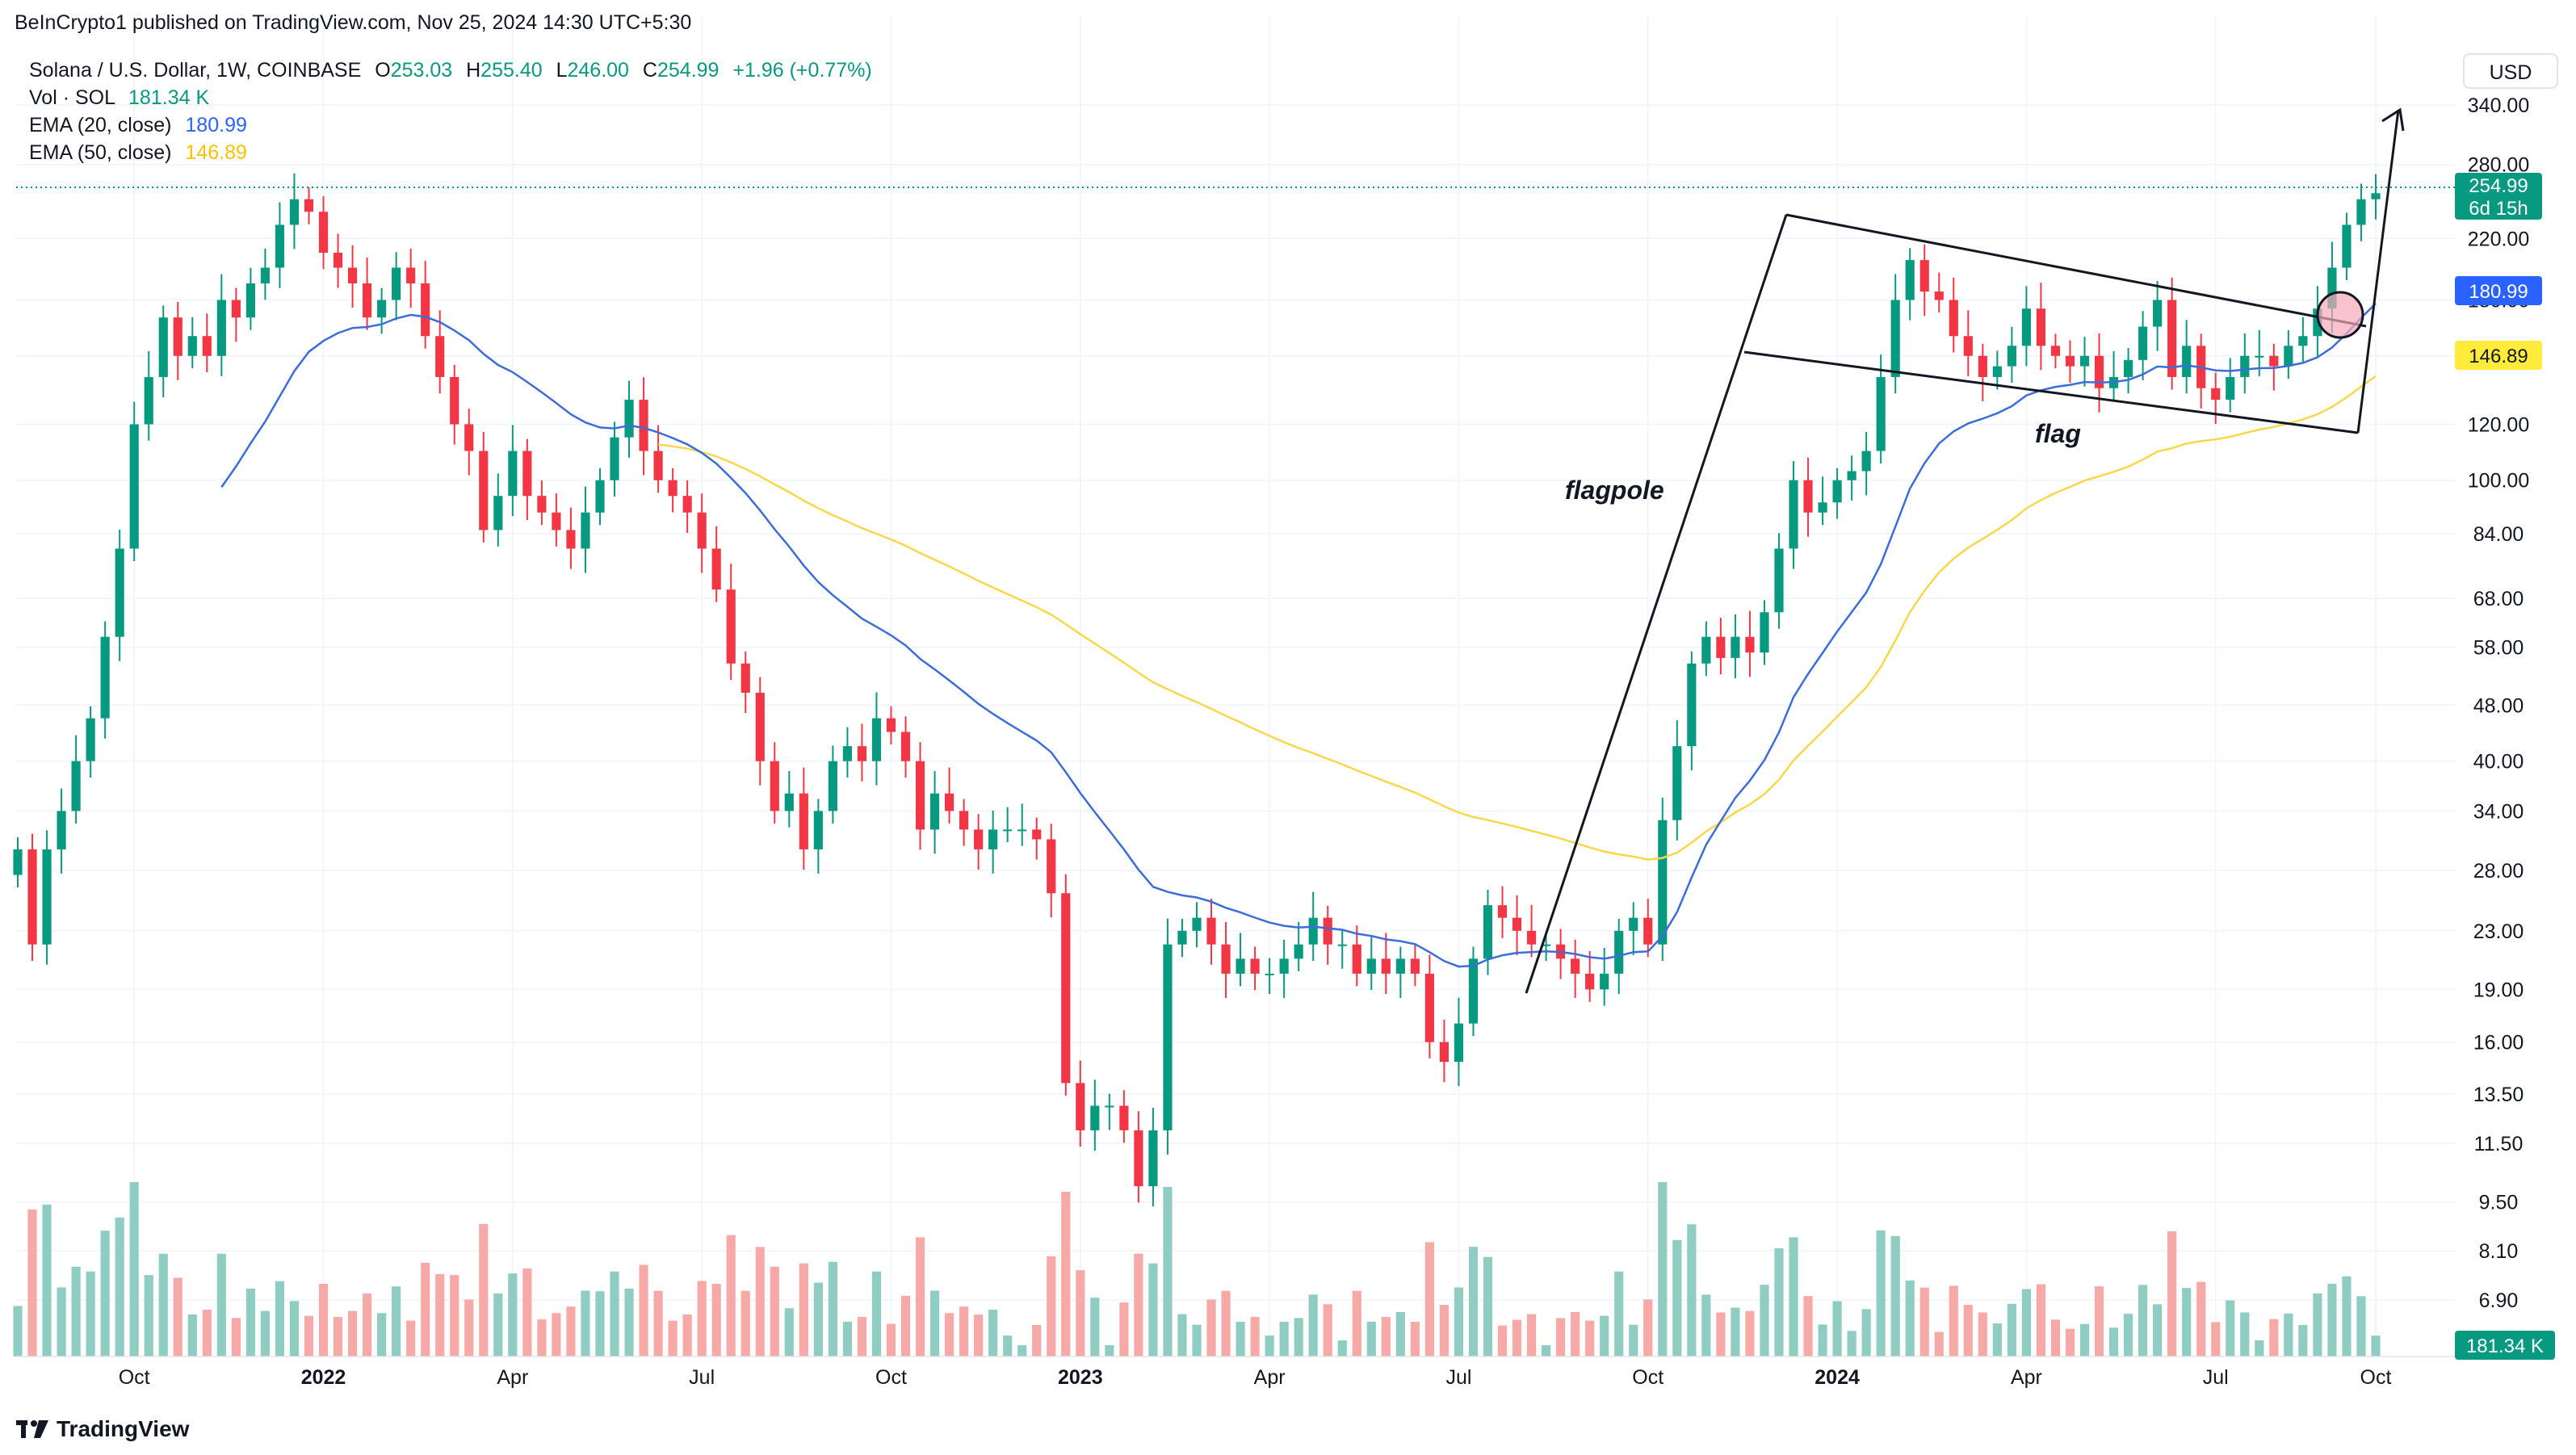 This screenshot has width=2576, height=1455. What do you see at coordinates (216, 125) in the screenshot?
I see `ema20-value: 180.99` at bounding box center [216, 125].